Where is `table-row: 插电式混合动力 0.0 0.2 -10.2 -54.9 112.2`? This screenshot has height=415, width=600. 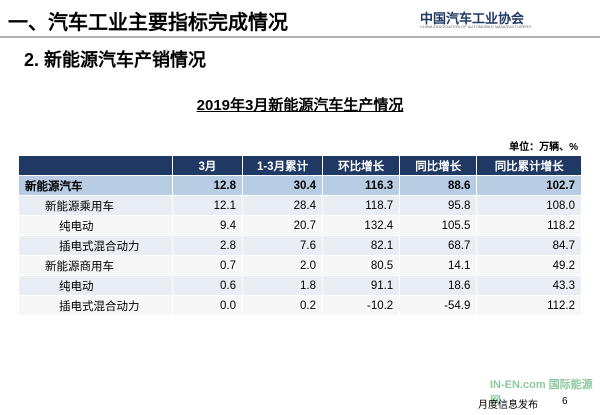 table-row: 插电式混合动力 0.0 0.2 -10.2 -54.9 112.2 is located at coordinates (300, 305).